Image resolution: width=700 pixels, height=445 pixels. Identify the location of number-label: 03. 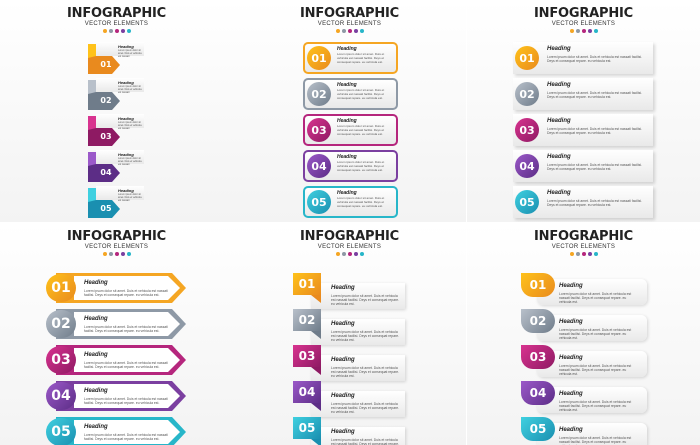
(106, 136).